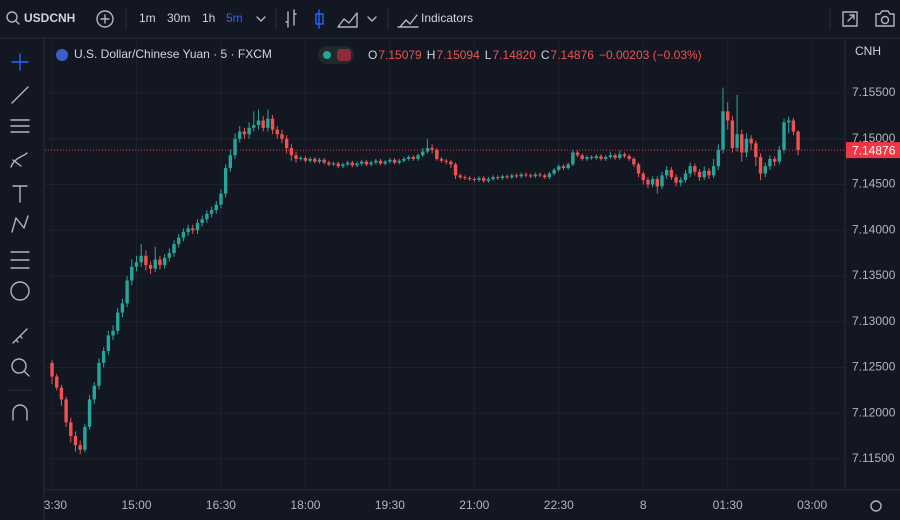 Image resolution: width=900 pixels, height=520 pixels. Describe the element at coordinates (20, 224) in the screenshot. I see `pattern-tool` at that location.